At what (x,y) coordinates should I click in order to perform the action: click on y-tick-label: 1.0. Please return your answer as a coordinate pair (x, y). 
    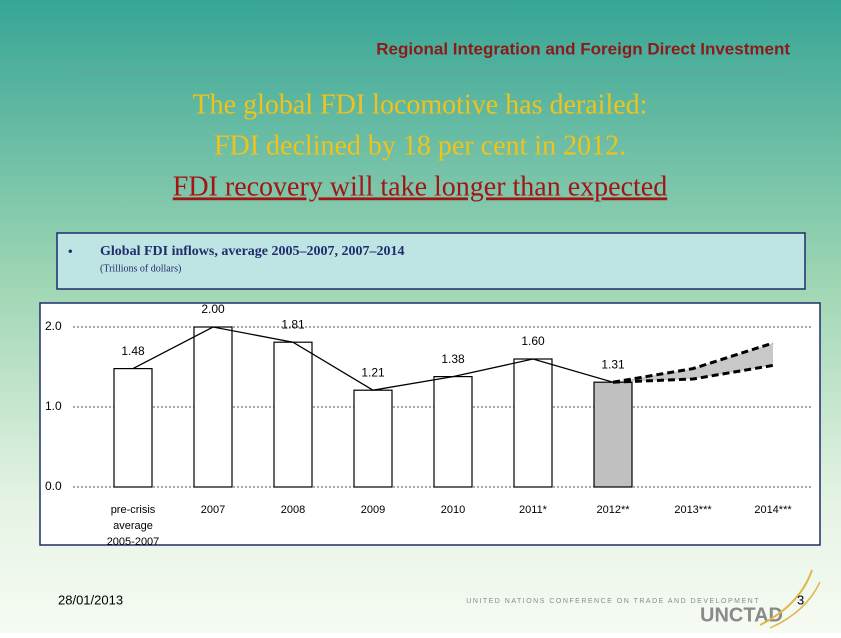
    Looking at the image, I should click on (53, 406).